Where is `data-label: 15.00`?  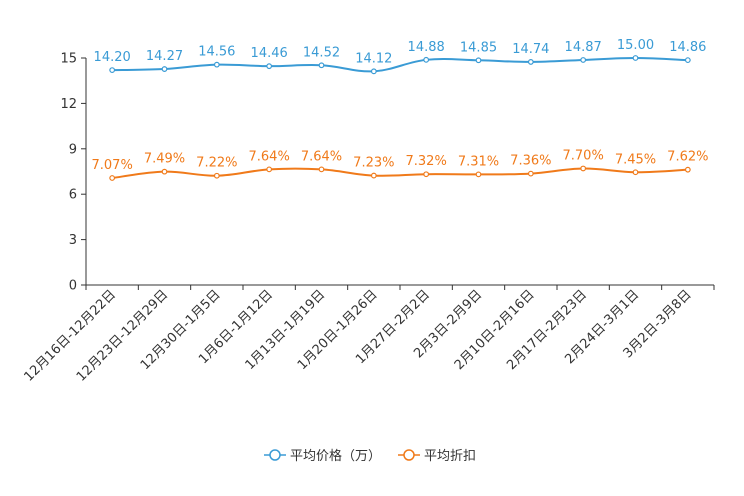 data-label: 15.00 is located at coordinates (635, 45).